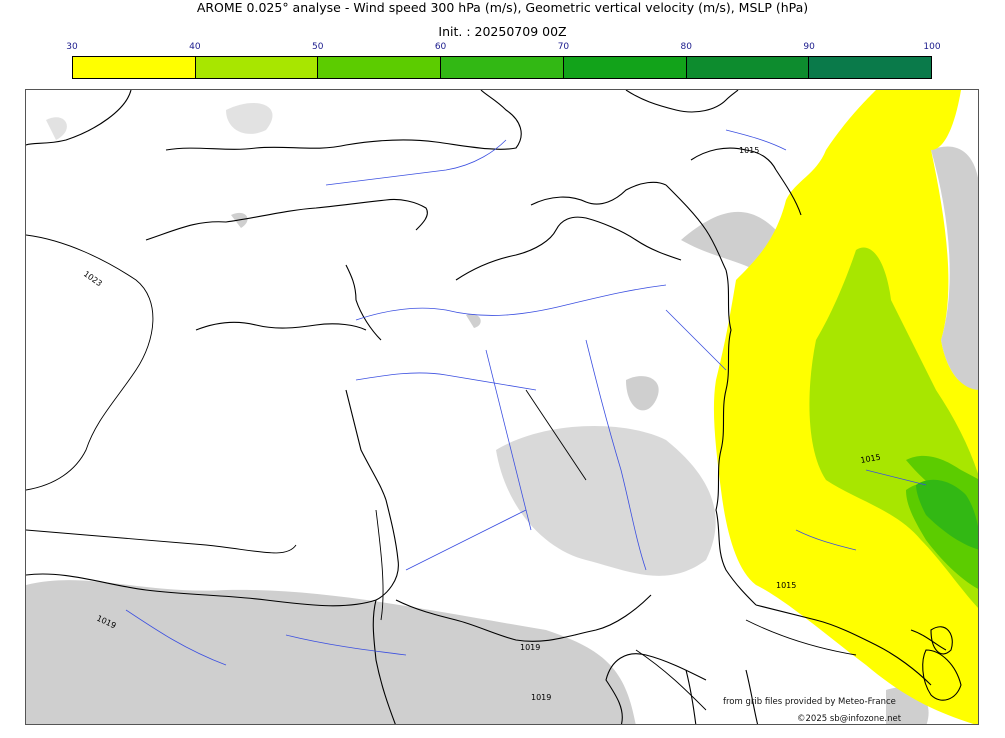 This screenshot has height=738, width=1005. I want to click on colorbar, so click(502, 67).